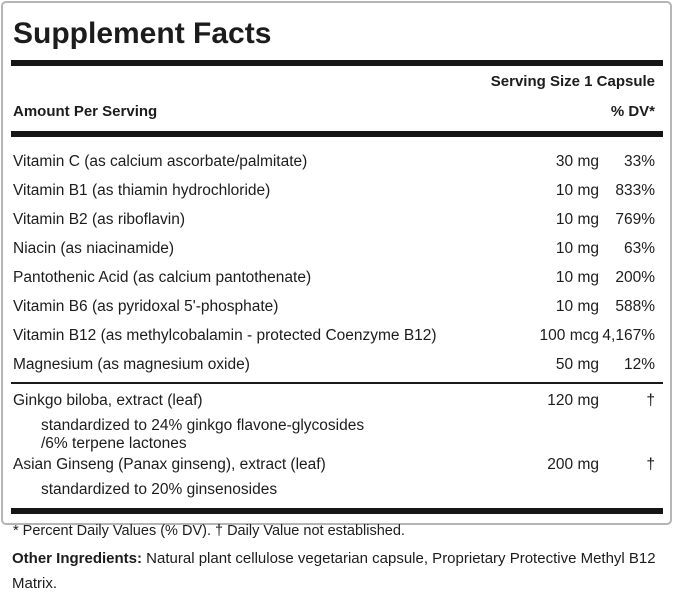  Describe the element at coordinates (639, 161) in the screenshot. I see `nutrient-dv: 33%` at that location.